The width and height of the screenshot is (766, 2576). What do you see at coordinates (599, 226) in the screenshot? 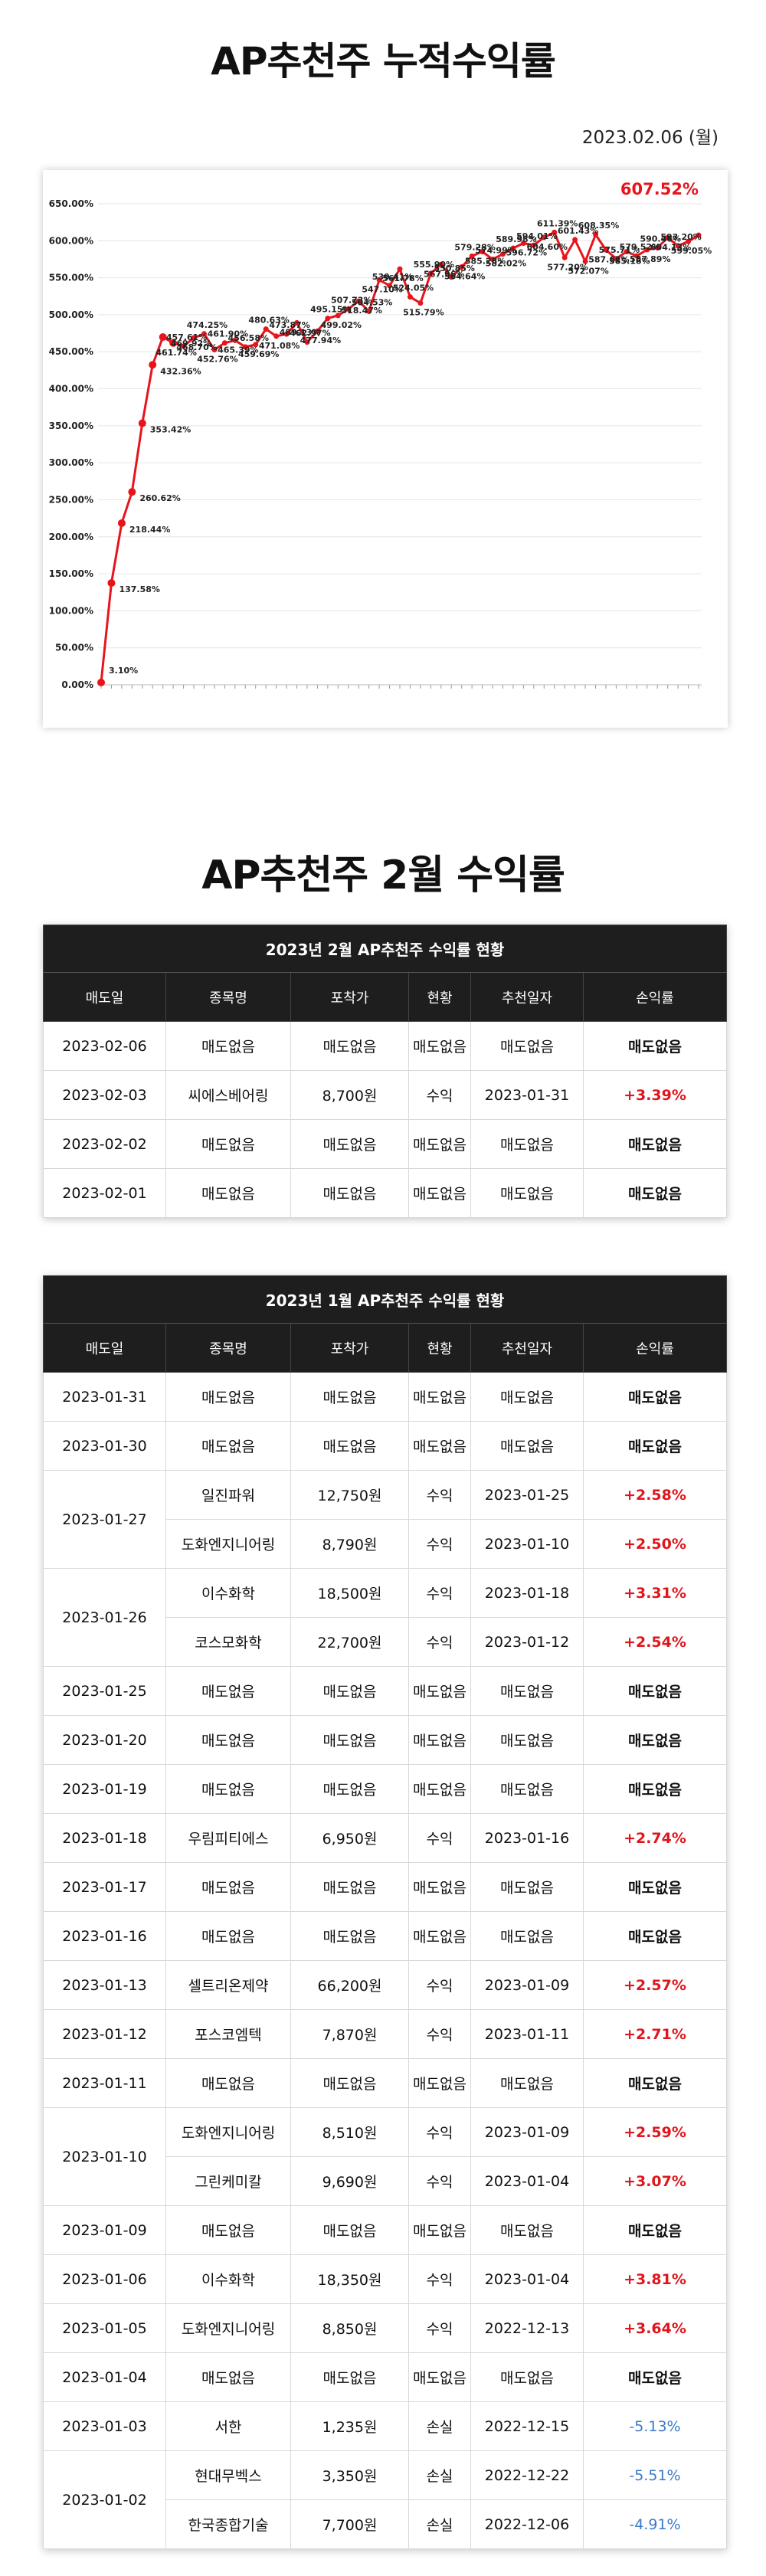
I see `data-label: 608.35%` at bounding box center [599, 226].